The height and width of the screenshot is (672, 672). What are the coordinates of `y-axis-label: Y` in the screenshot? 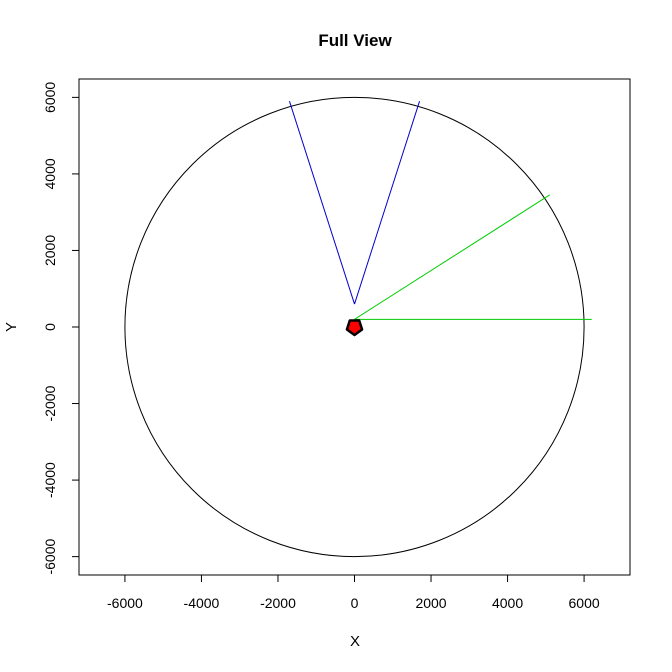 It's located at (11, 327).